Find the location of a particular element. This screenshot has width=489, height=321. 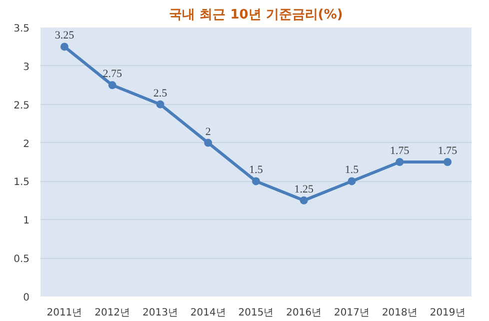

data-label: 2 is located at coordinates (208, 132).